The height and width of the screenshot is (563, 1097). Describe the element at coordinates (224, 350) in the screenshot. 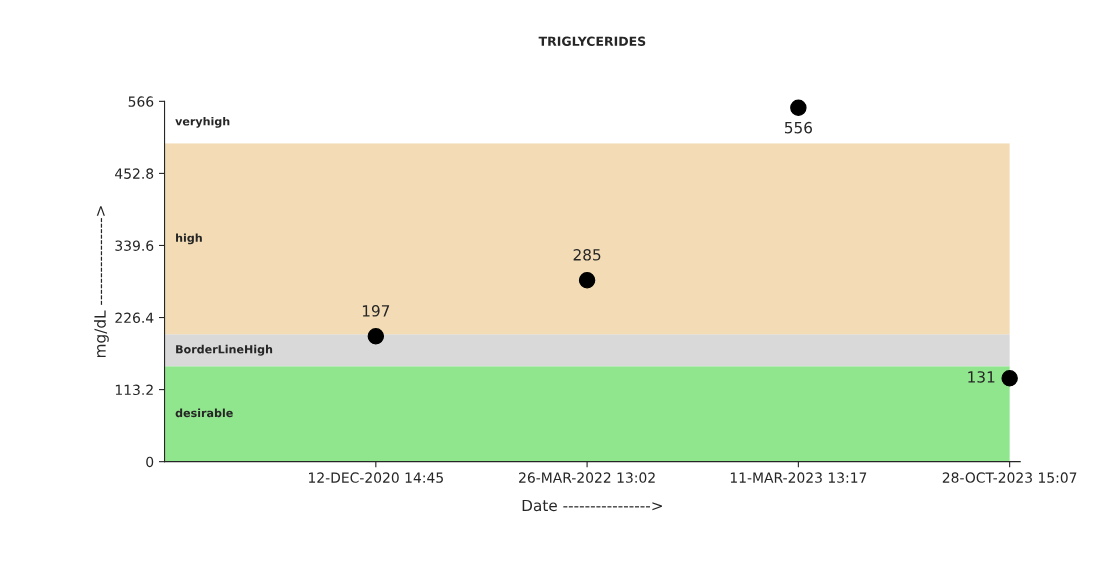

I see `band-label: BorderLineHigh` at that location.